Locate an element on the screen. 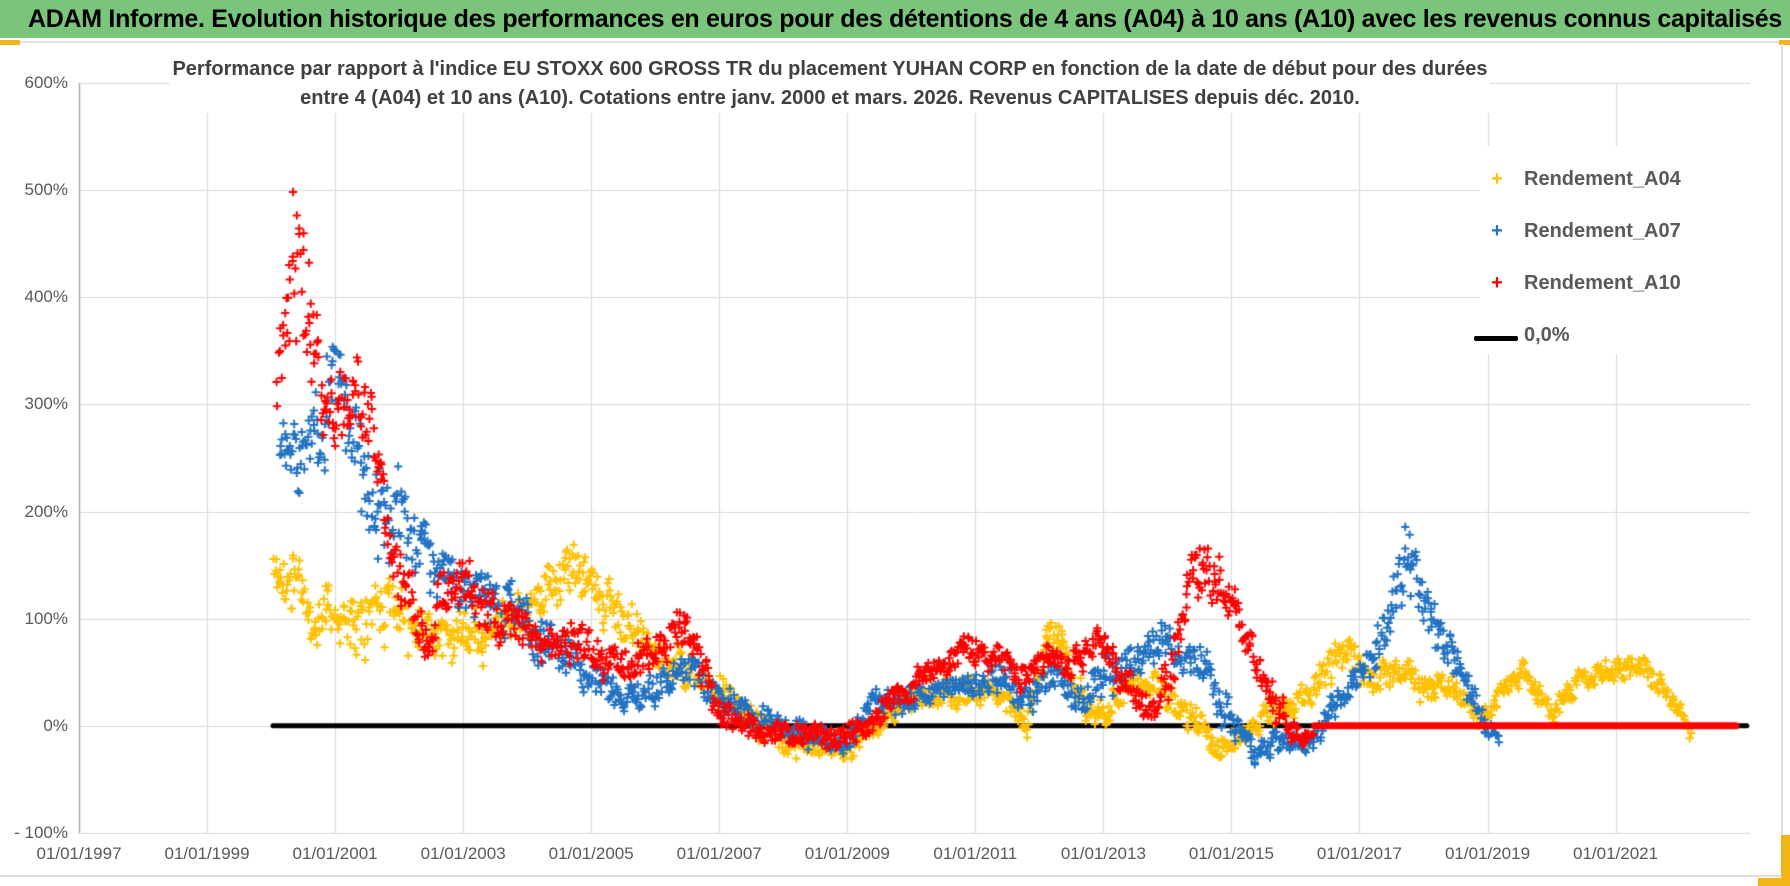  y-tick-label: - 100% is located at coordinates (41, 832).